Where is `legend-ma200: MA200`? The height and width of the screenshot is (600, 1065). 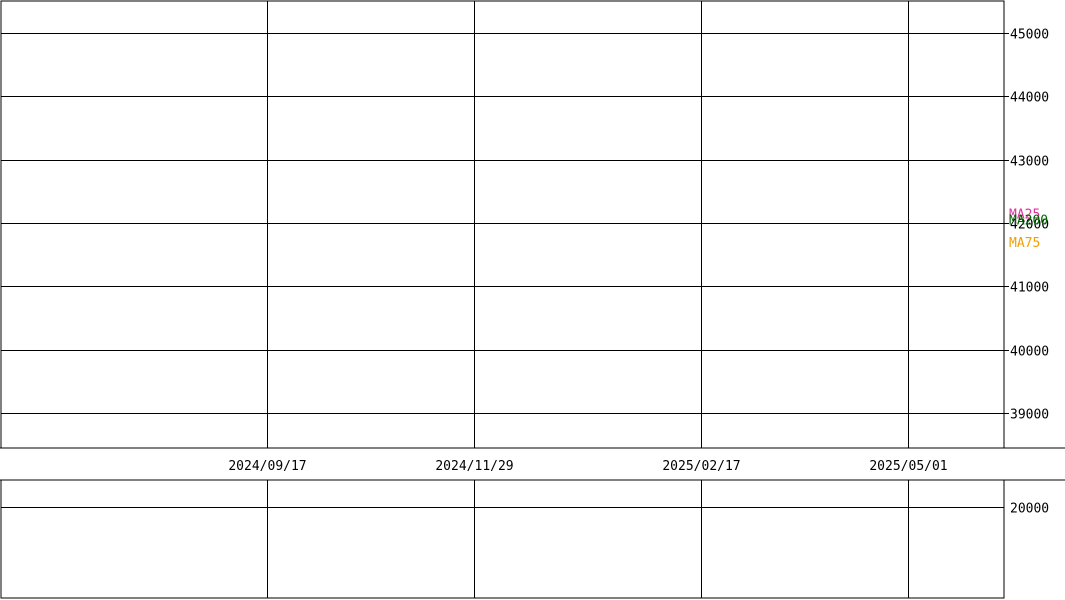 legend-ma200: MA200 is located at coordinates (1028, 221).